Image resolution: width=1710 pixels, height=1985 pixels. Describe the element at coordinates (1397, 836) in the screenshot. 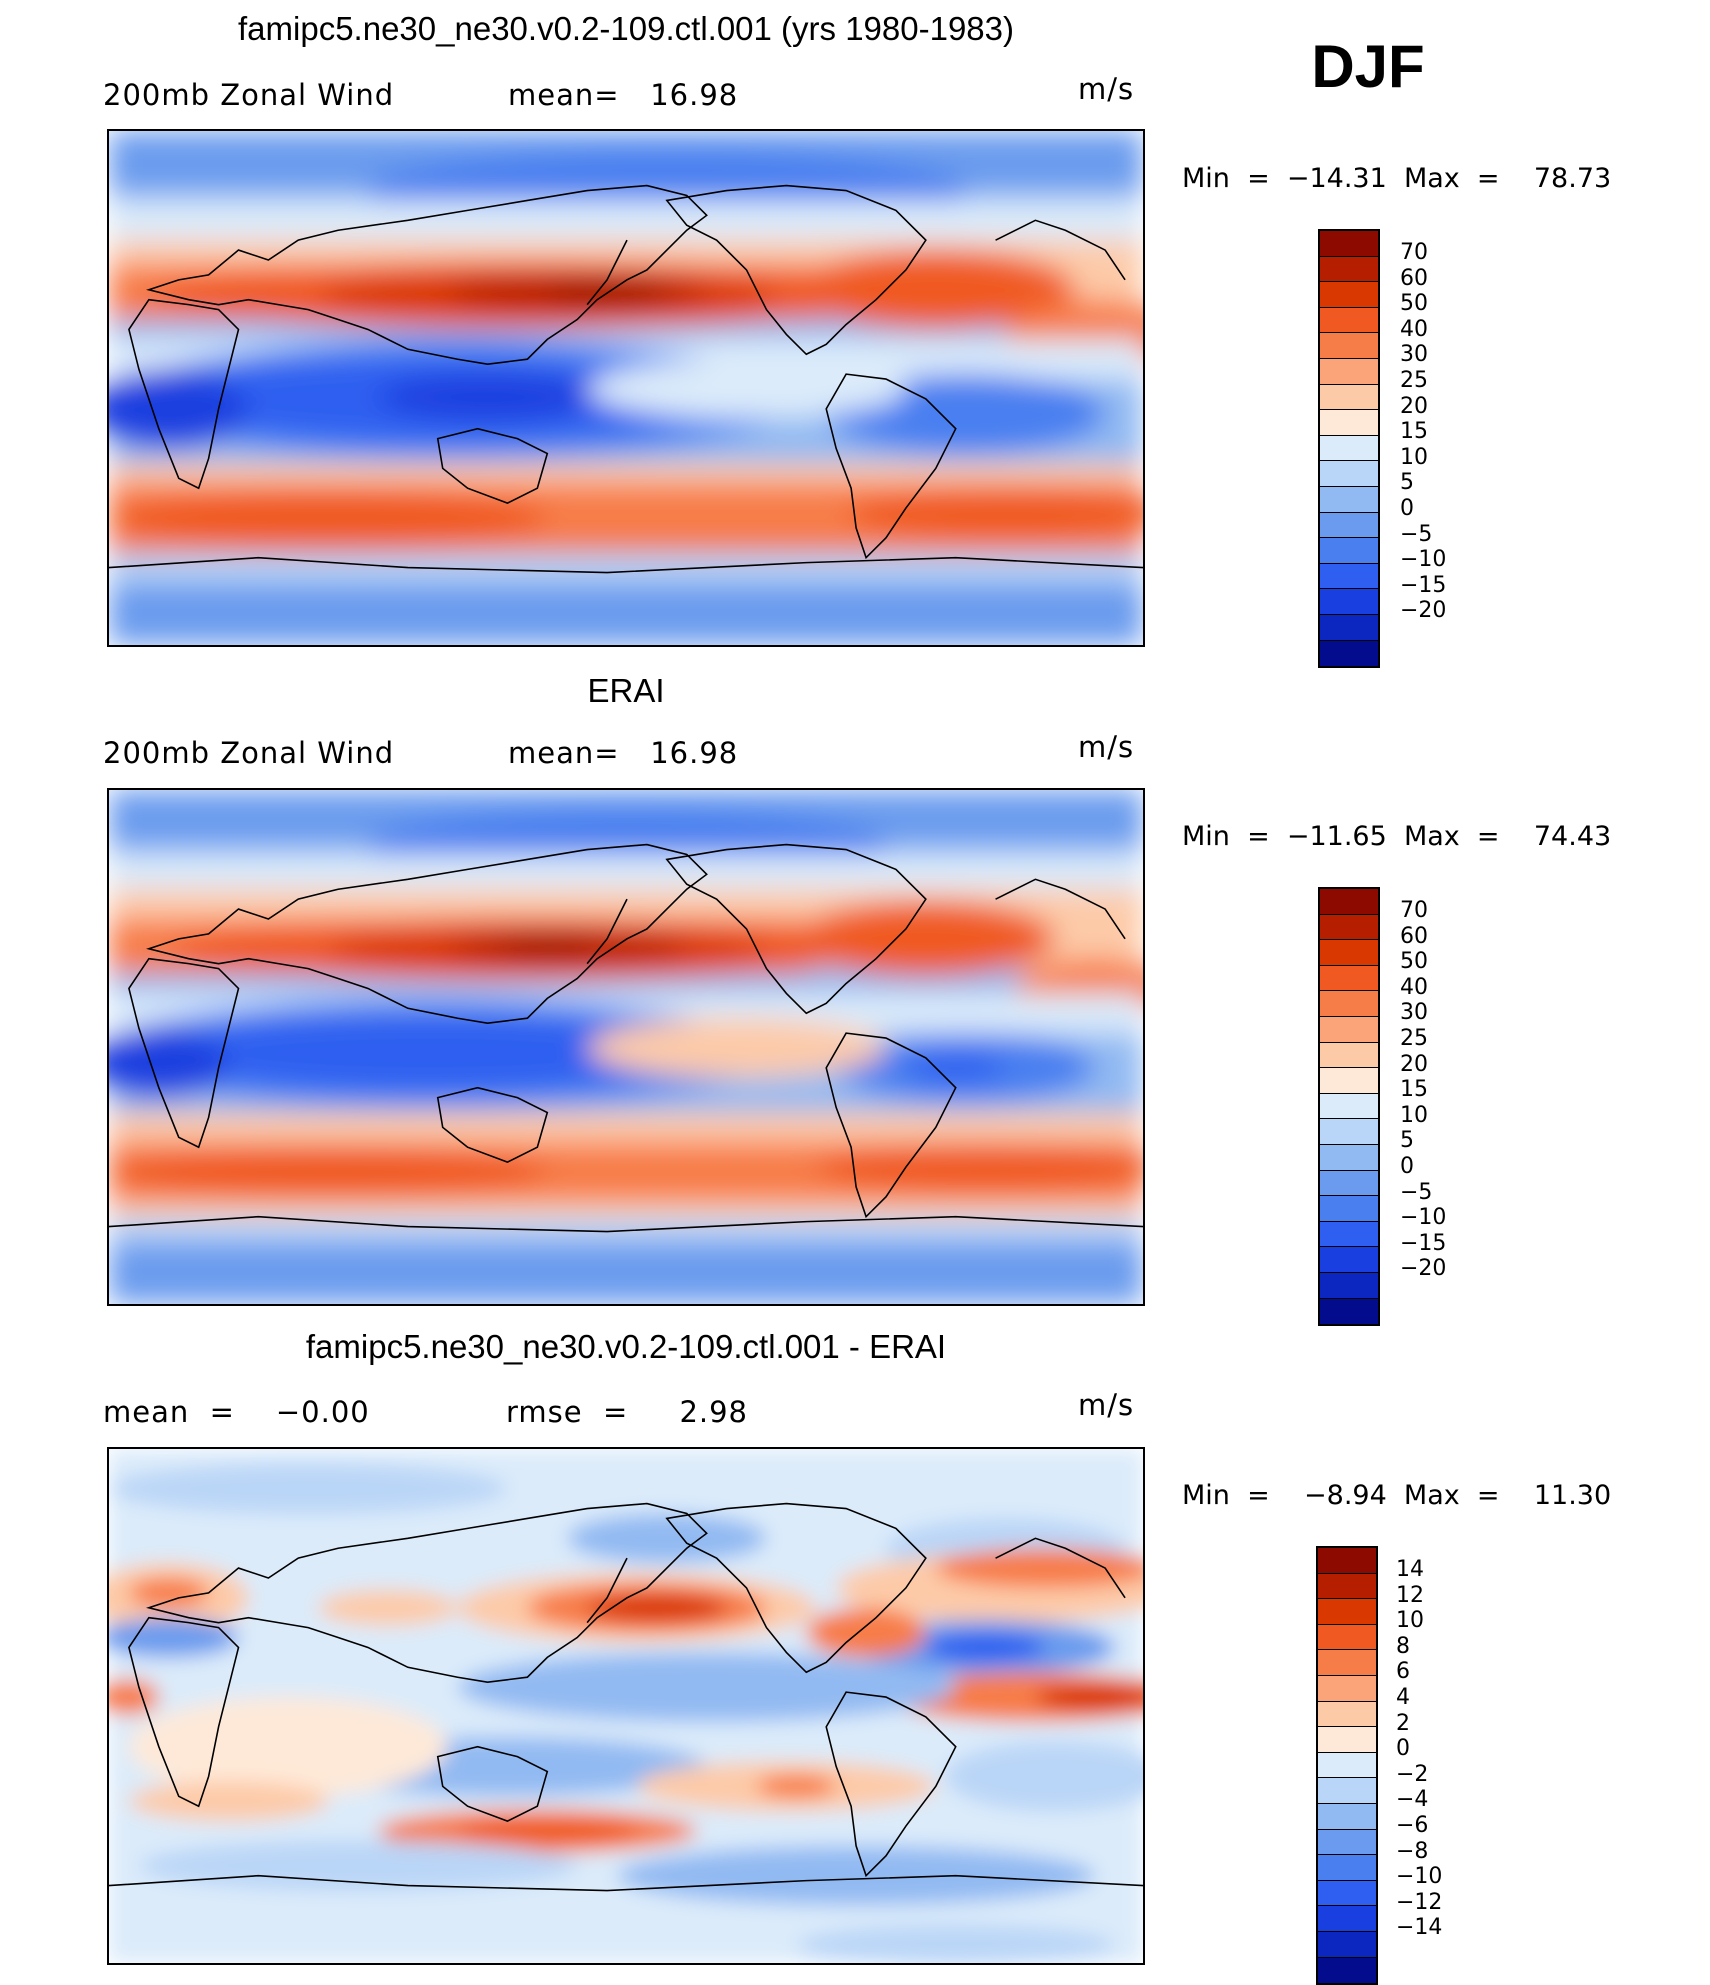

I see `obs-minmax: Min = −11.65 Max = 74.43` at that location.